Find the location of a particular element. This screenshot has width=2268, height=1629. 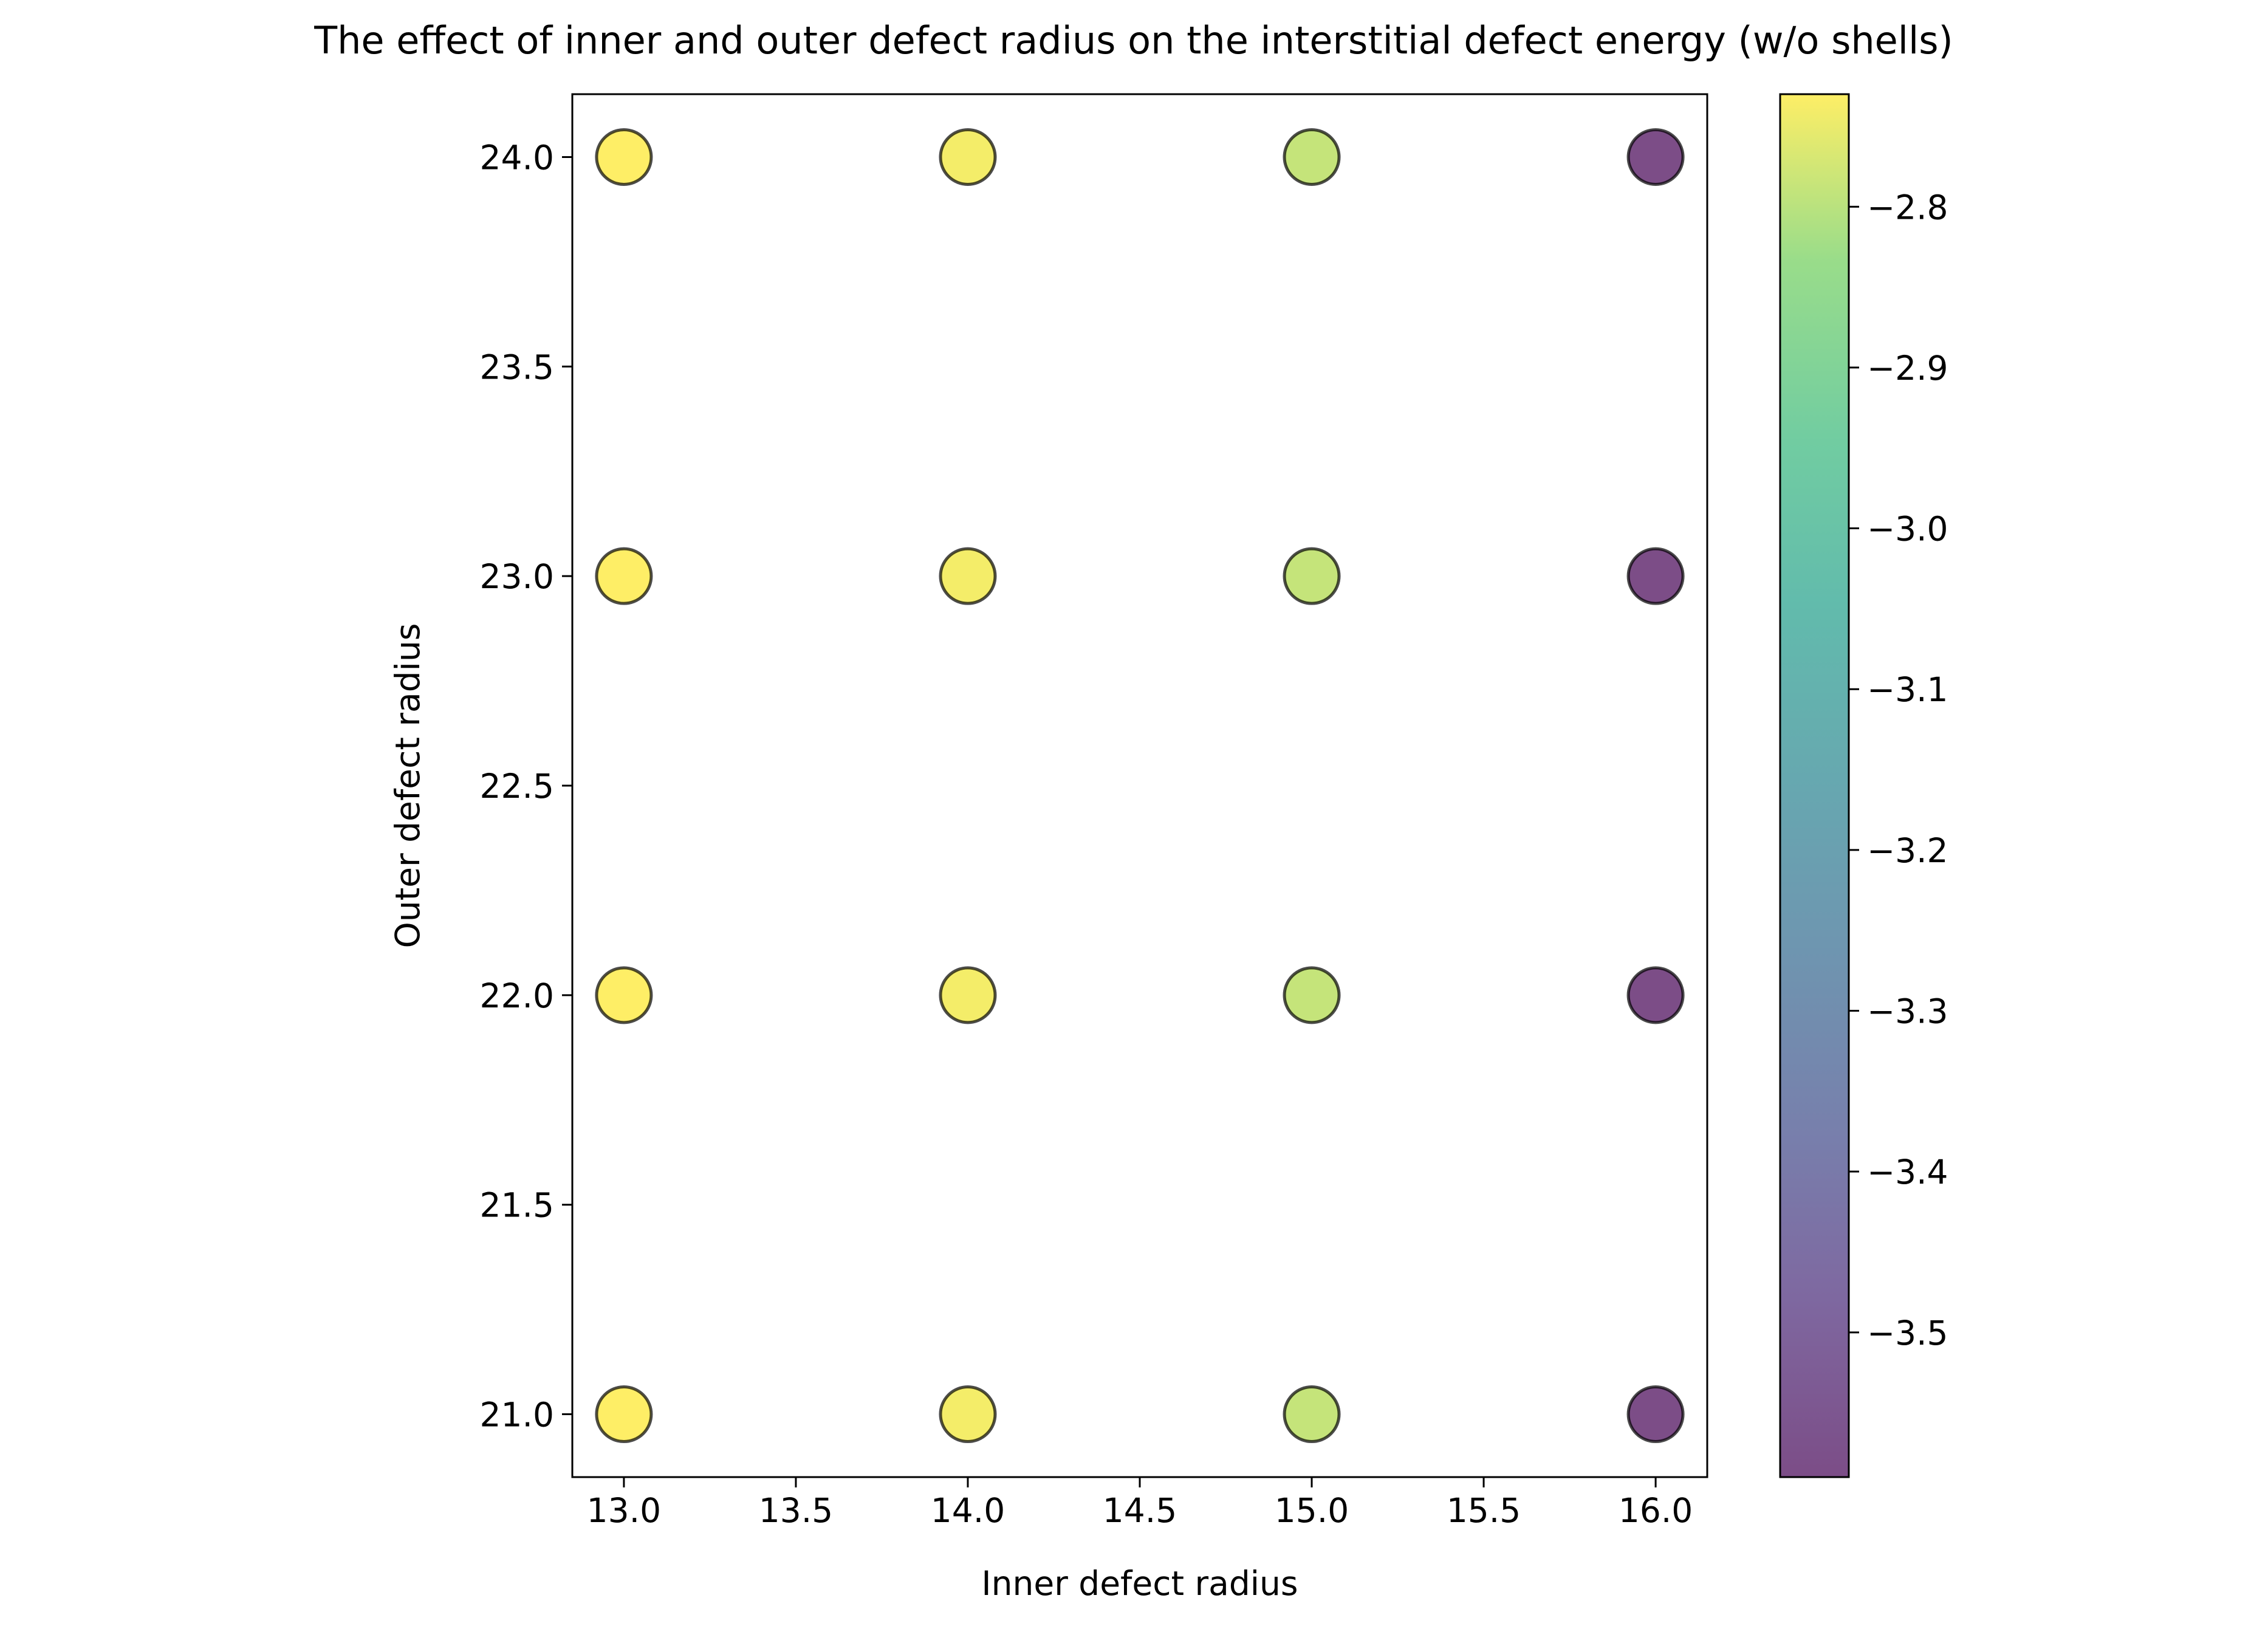

colorbar: −3.5 −3.4 −3.3 −3.2 −3.1 −3.0 −2.9 −2.8 is located at coordinates (1863, 785).